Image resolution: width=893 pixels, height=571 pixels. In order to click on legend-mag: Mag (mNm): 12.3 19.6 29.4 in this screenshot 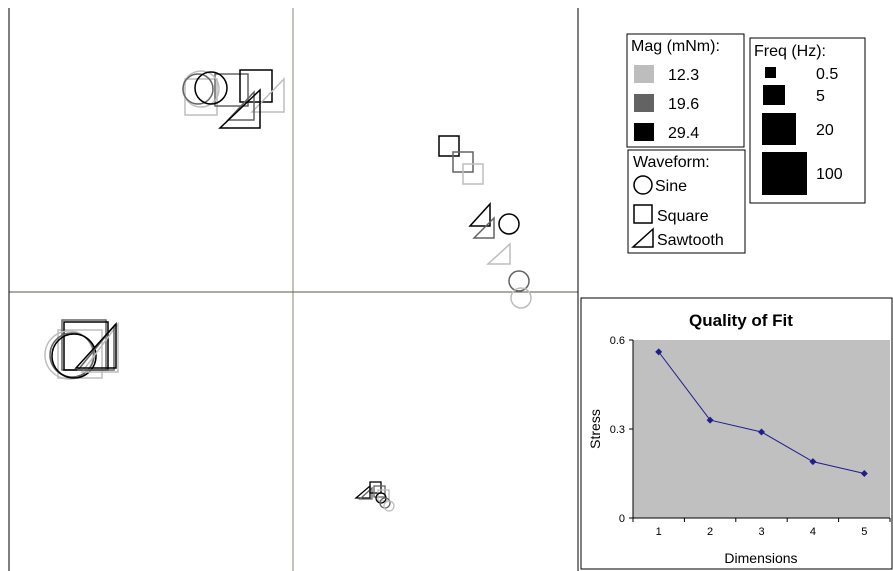, I will do `click(685, 90)`.